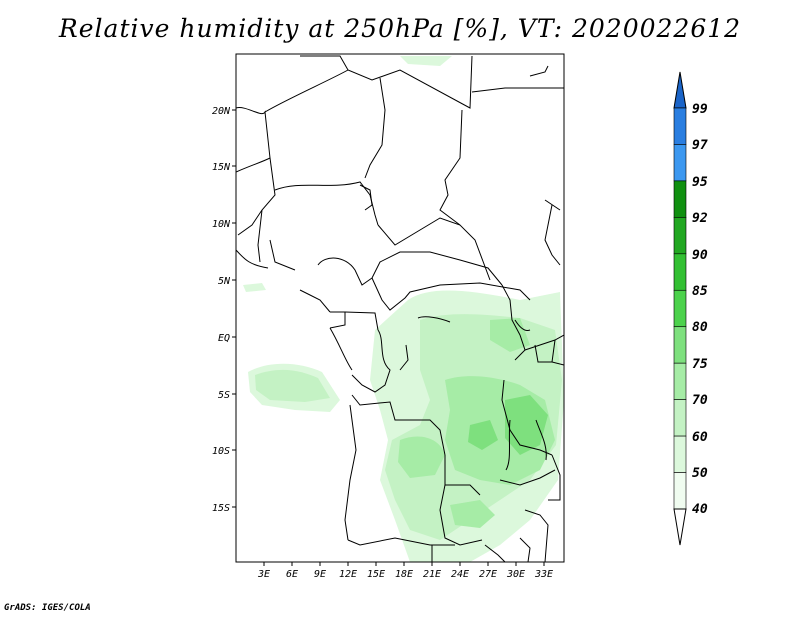 This screenshot has width=800, height=618. What do you see at coordinates (700, 509) in the screenshot?
I see `colorbar-label-40: 40` at bounding box center [700, 509].